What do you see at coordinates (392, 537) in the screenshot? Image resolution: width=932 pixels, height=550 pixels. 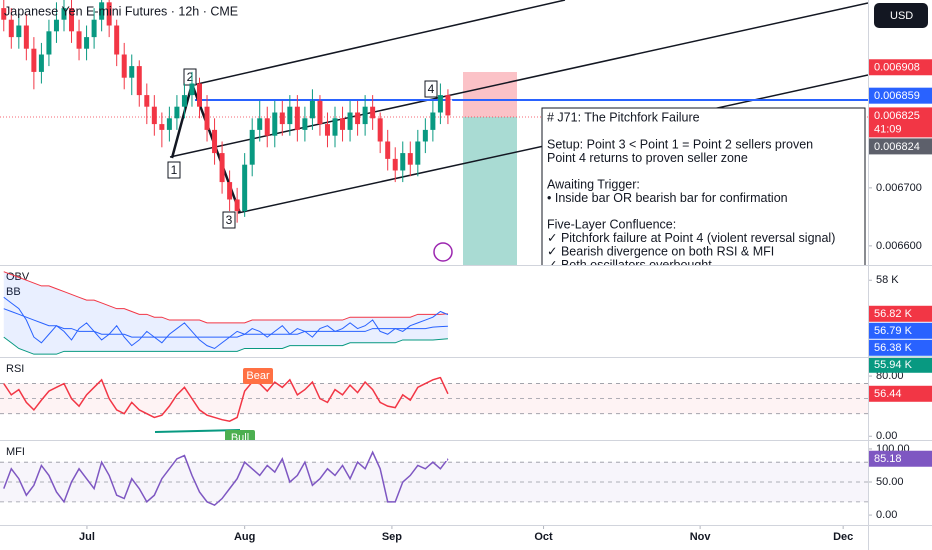 I see `x-tick-label: Sep` at bounding box center [392, 537].